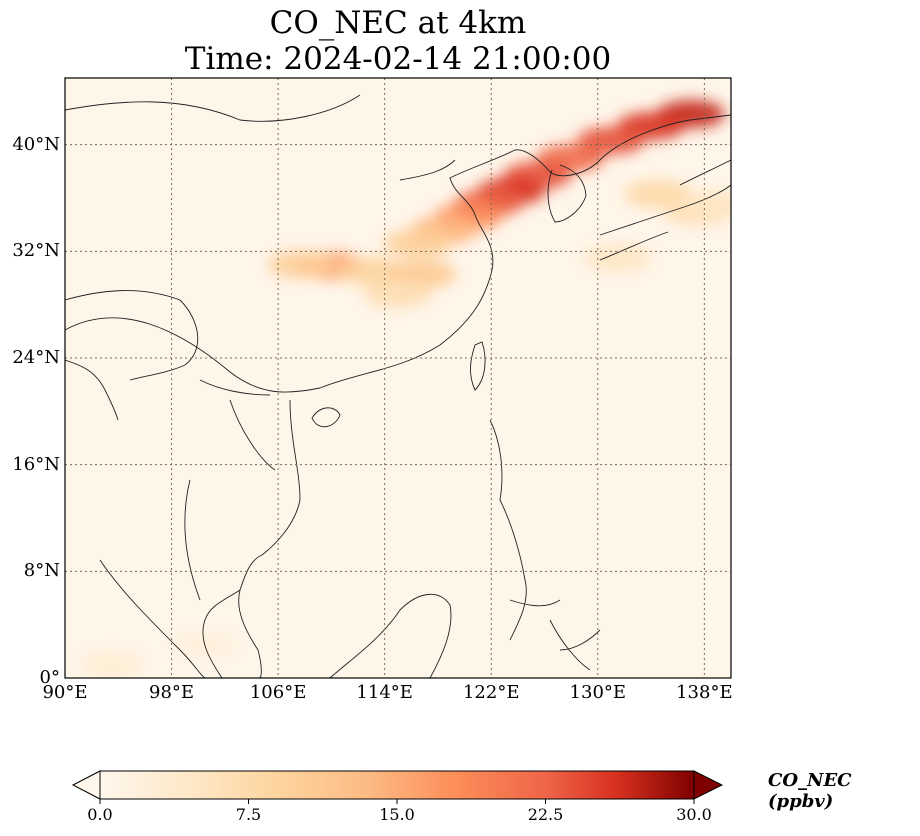 Image resolution: width=920 pixels, height=836 pixels. I want to click on colorbar-tick-label: 22.5, so click(545, 814).